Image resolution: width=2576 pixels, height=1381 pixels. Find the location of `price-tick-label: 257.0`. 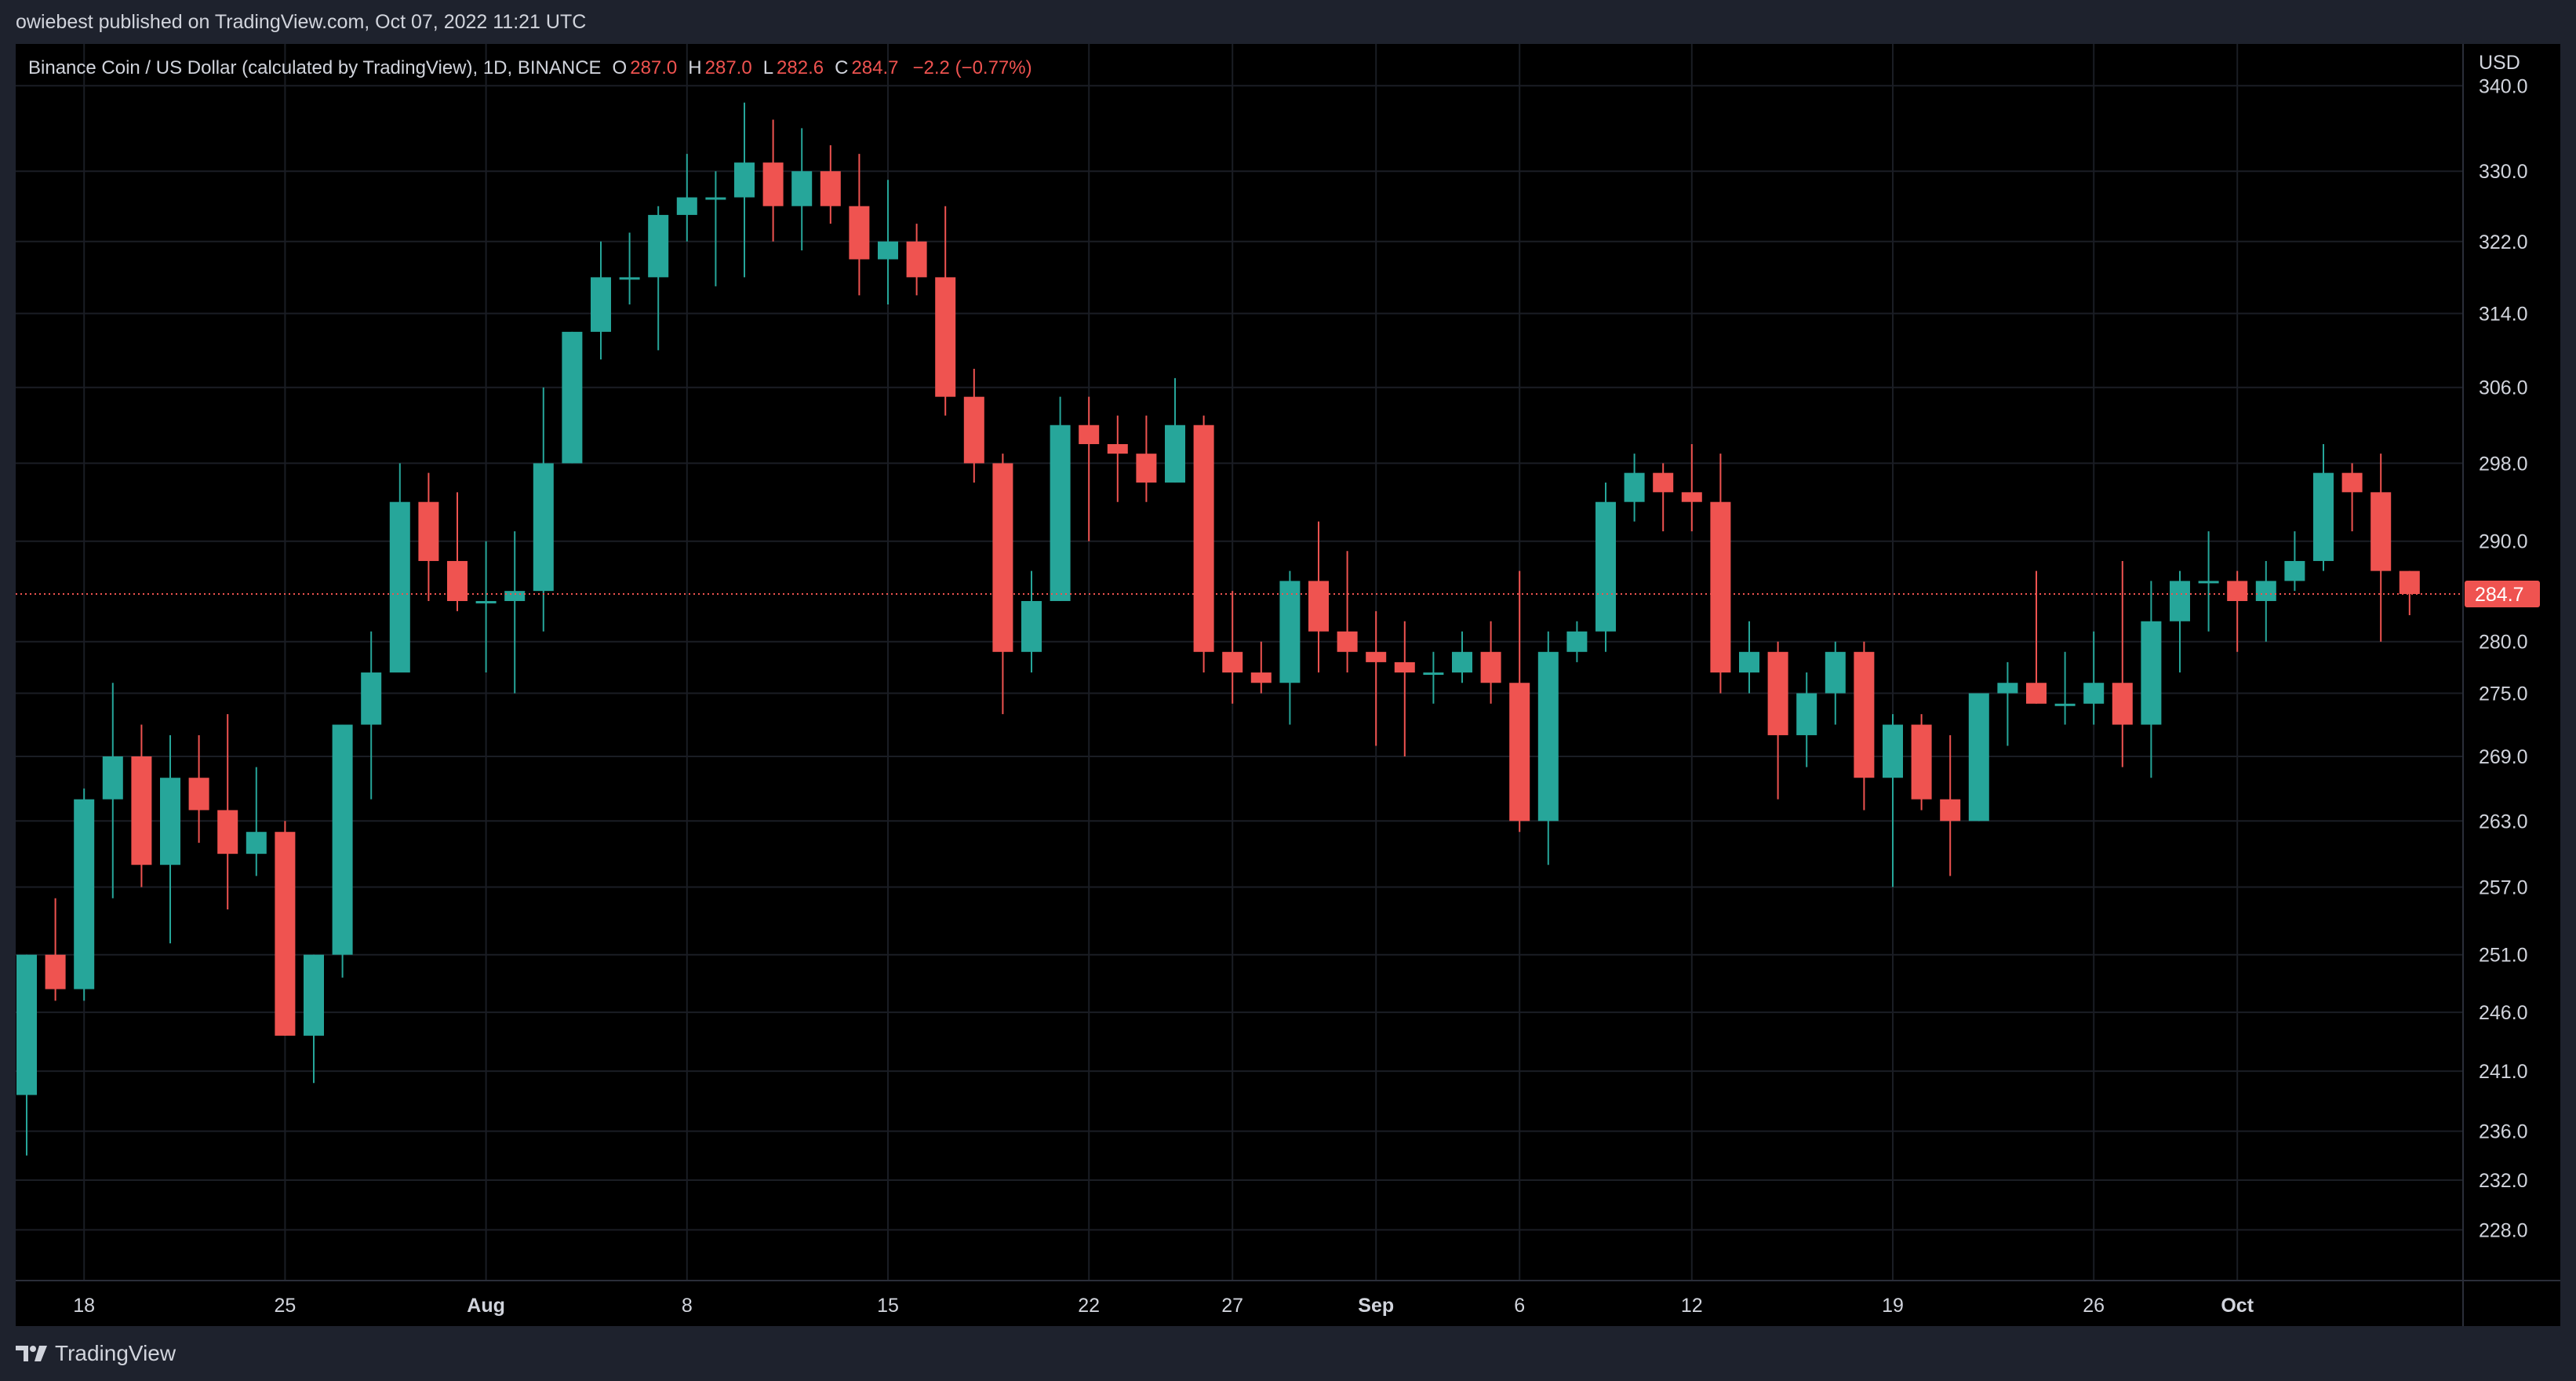

price-tick-label: 257.0 is located at coordinates (2503, 888).